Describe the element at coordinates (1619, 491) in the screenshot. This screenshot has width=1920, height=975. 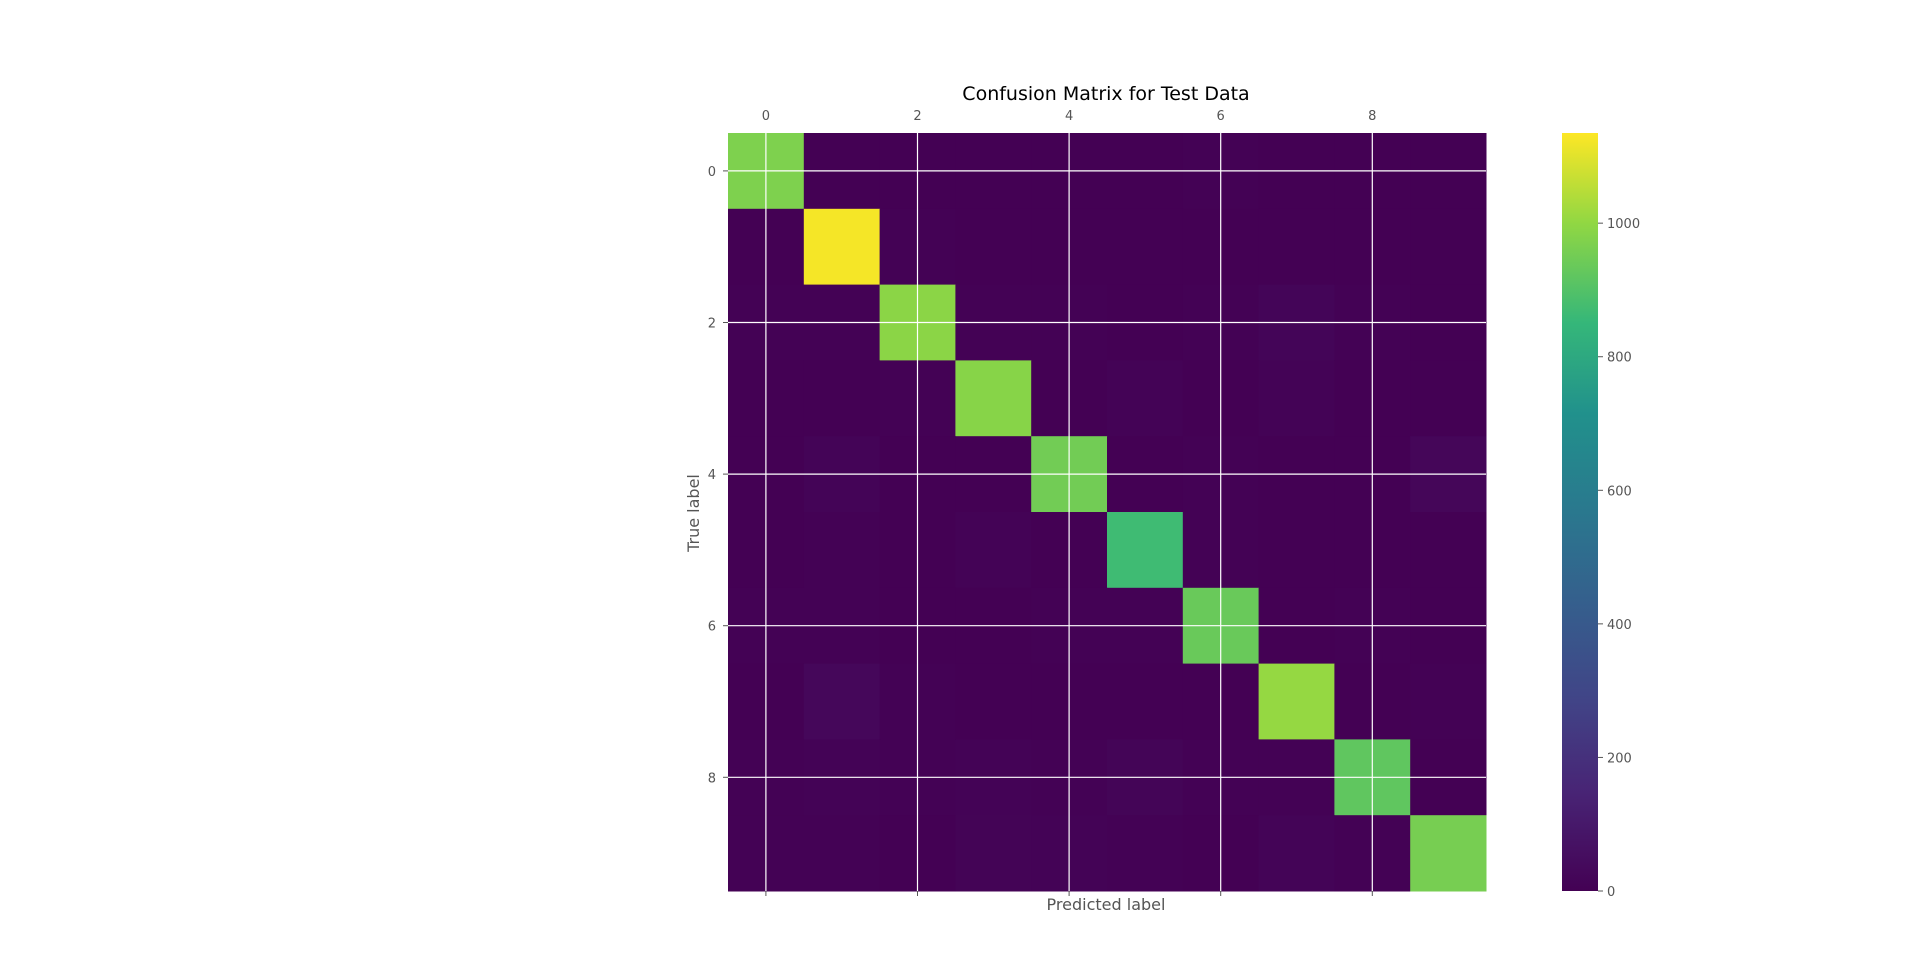
I see `colorbar-tick-label: 600` at that location.